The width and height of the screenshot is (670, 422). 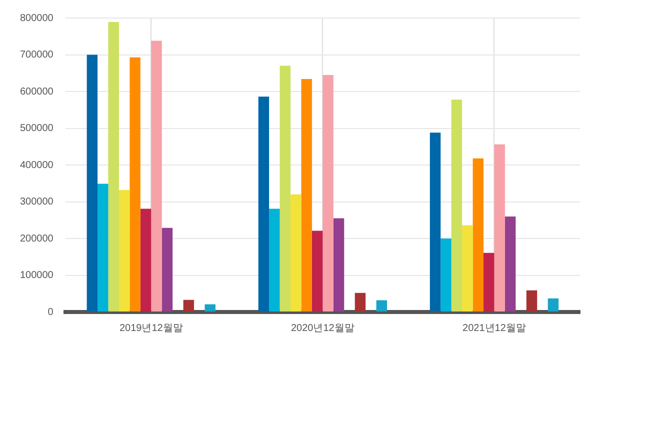 I want to click on y-tick-label: 800000, so click(x=37, y=18).